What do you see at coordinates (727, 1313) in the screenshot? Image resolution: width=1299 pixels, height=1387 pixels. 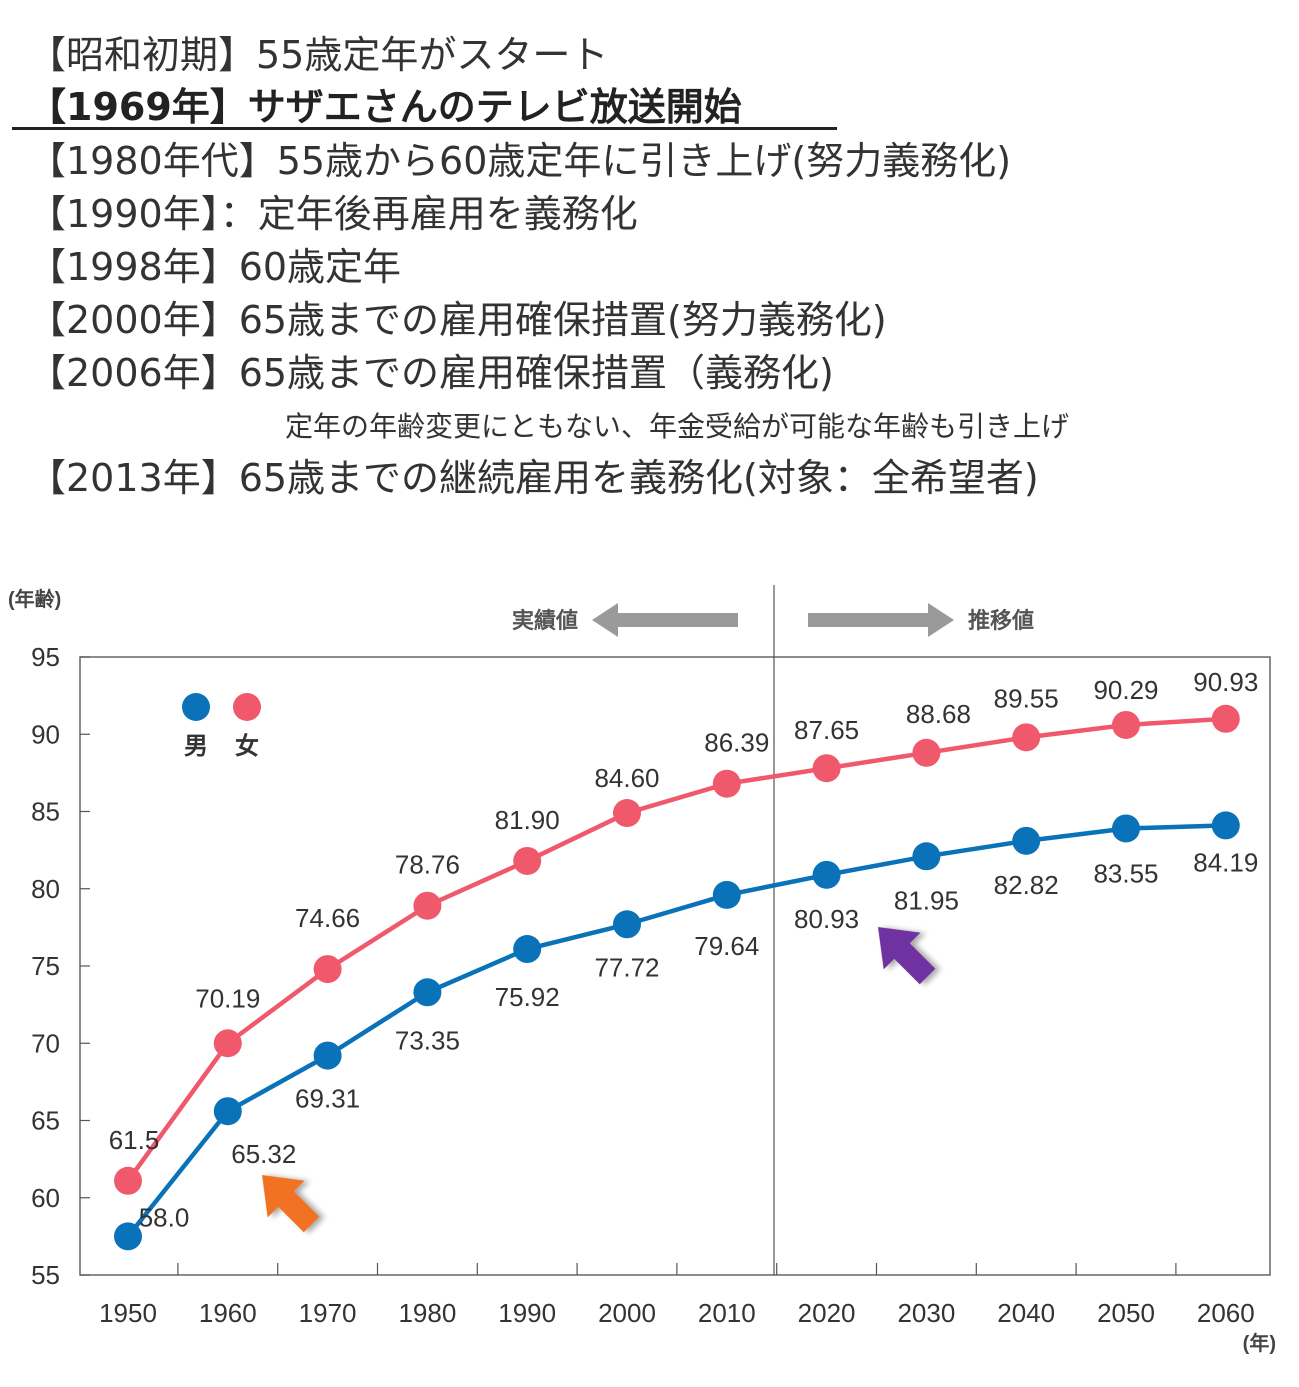 I see `x-tick-label: 2010` at bounding box center [727, 1313].